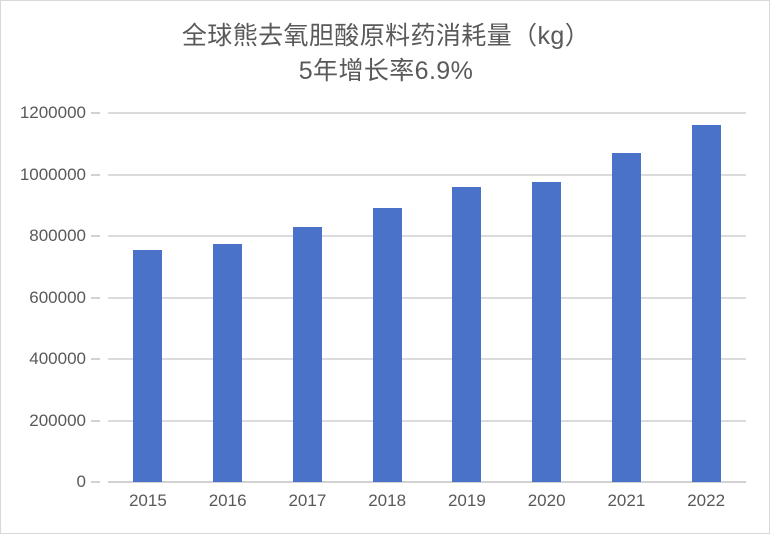  What do you see at coordinates (427, 504) in the screenshot?
I see `x-axis: 2015 2016 2017 2018 2019 2020 2021 2022` at bounding box center [427, 504].